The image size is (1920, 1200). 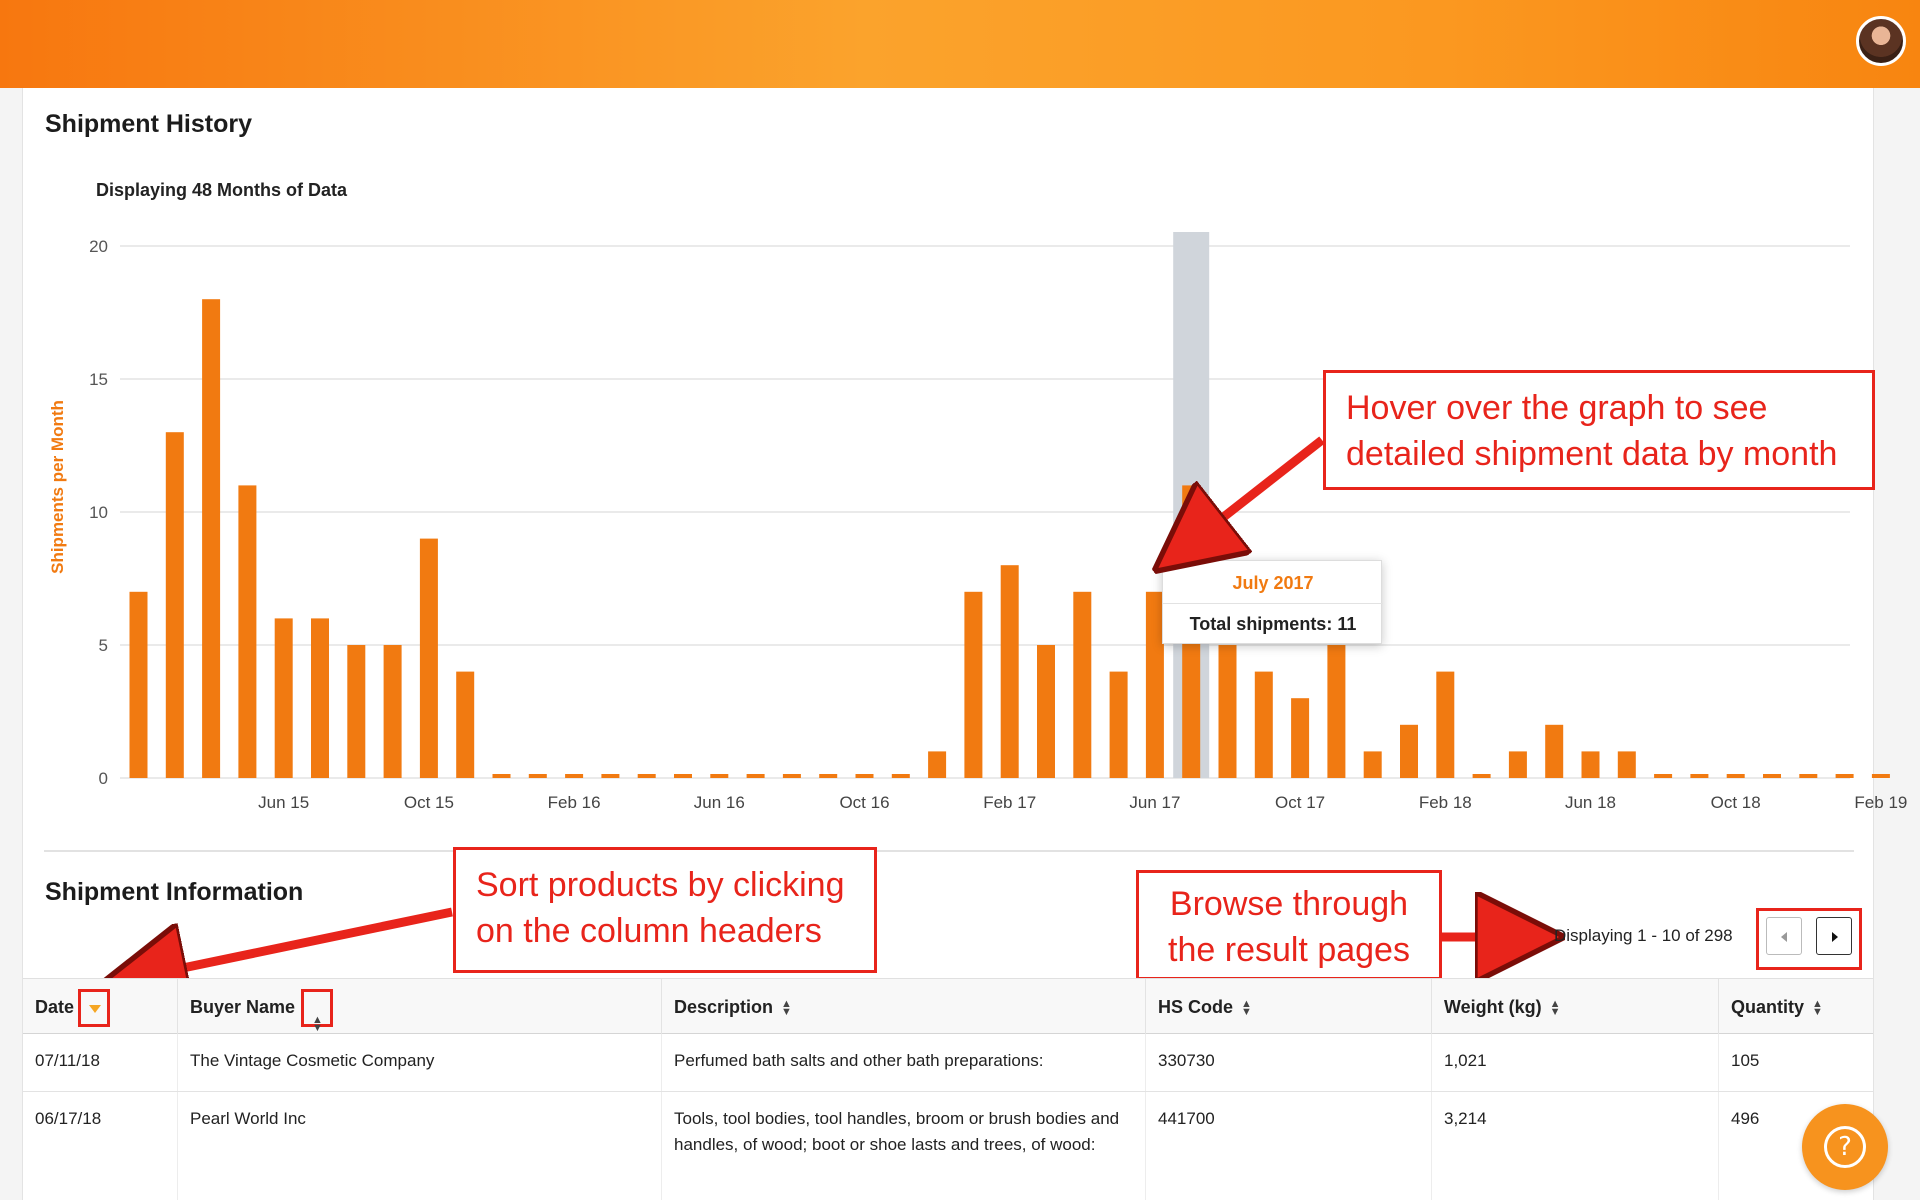 What do you see at coordinates (98, 246) in the screenshot?
I see `y-tick-label: 20` at bounding box center [98, 246].